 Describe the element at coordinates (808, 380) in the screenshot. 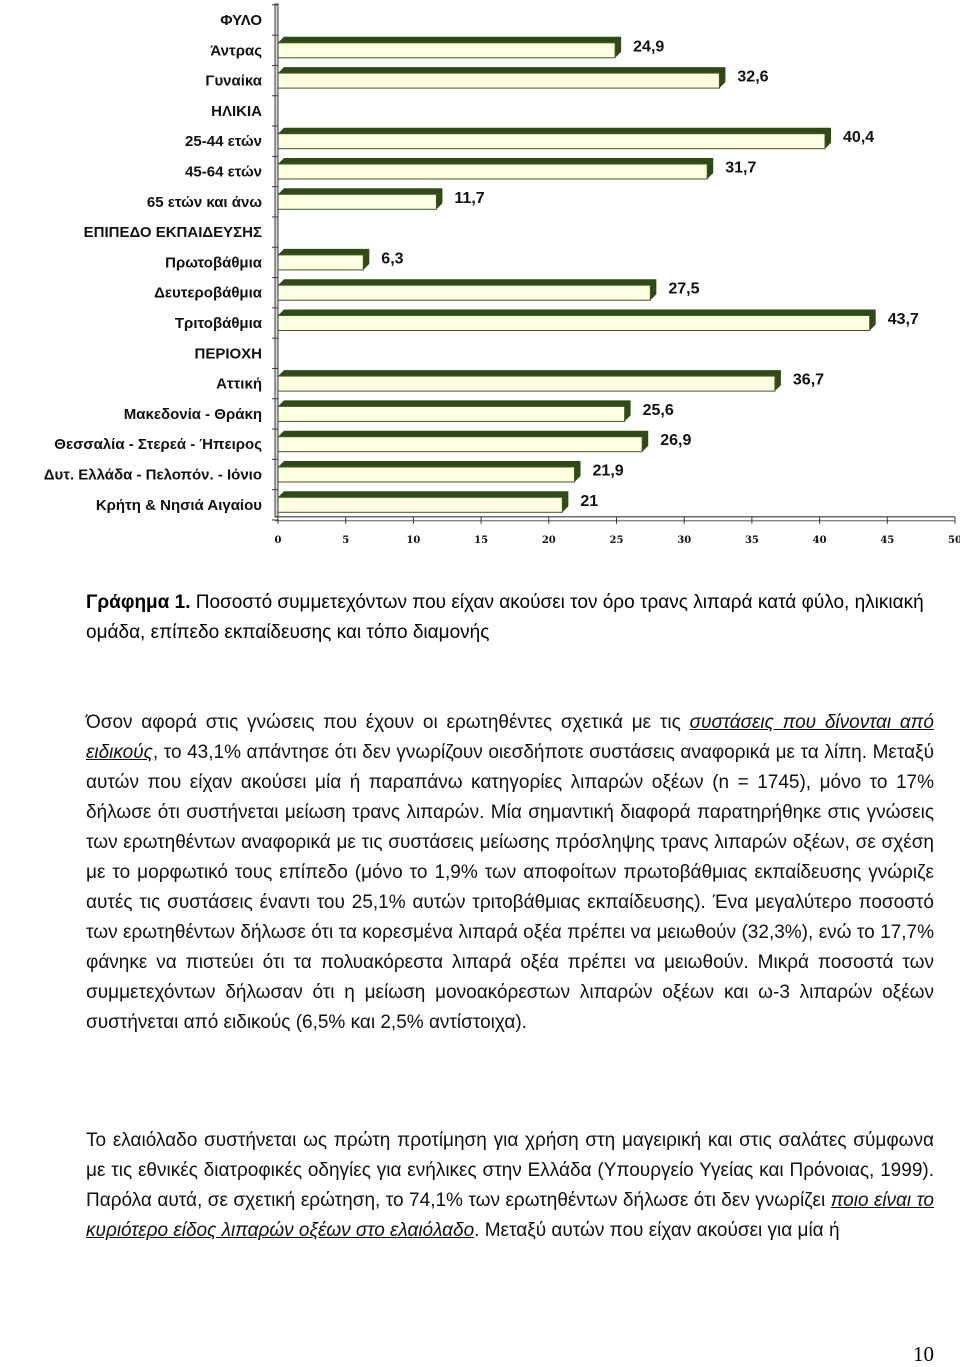

I see `value-label: 36,7` at that location.